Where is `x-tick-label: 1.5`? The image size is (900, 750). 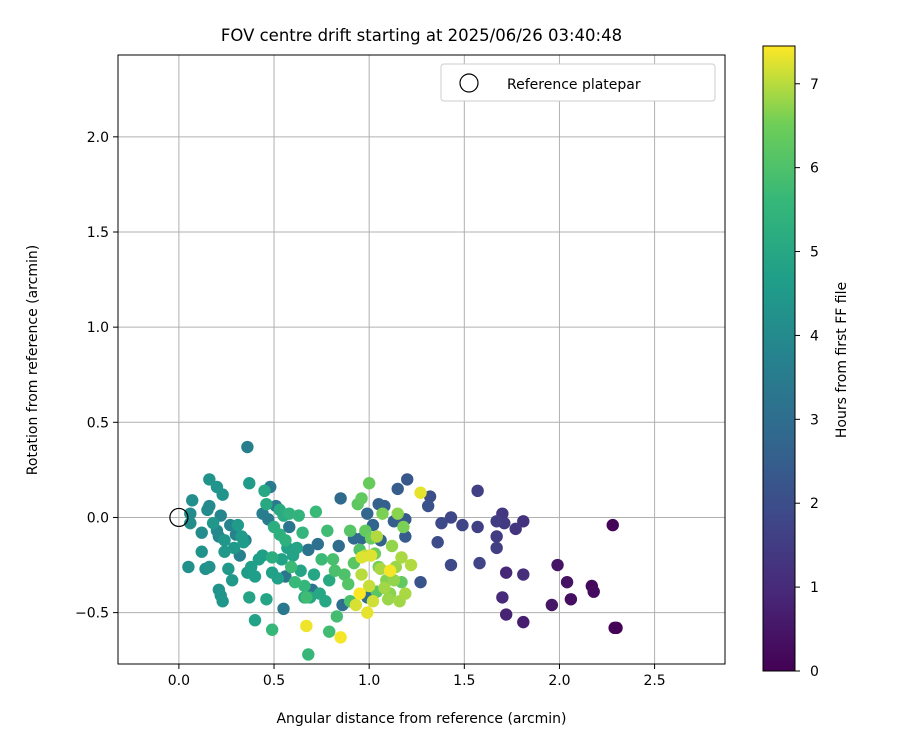
x-tick-label: 1.5 is located at coordinates (464, 681).